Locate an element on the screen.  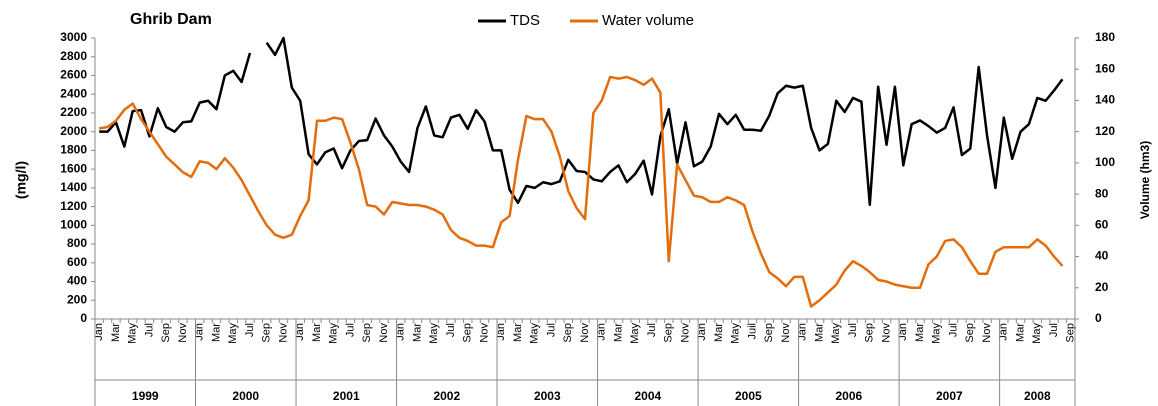
y2-tick-label: 20 is located at coordinates (1102, 287).